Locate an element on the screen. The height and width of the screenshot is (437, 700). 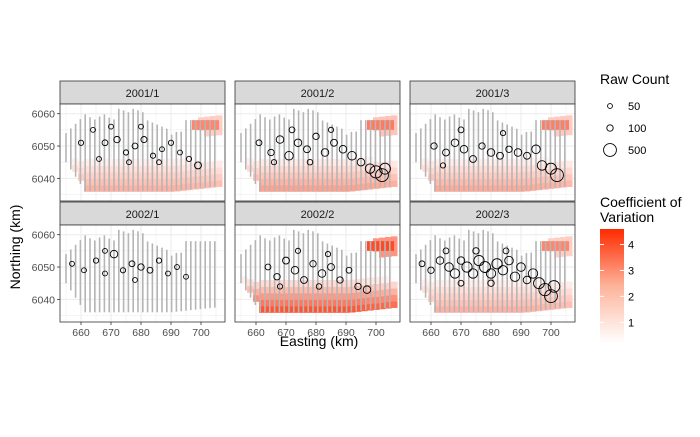
x-tick-label: 670 is located at coordinates (461, 333).